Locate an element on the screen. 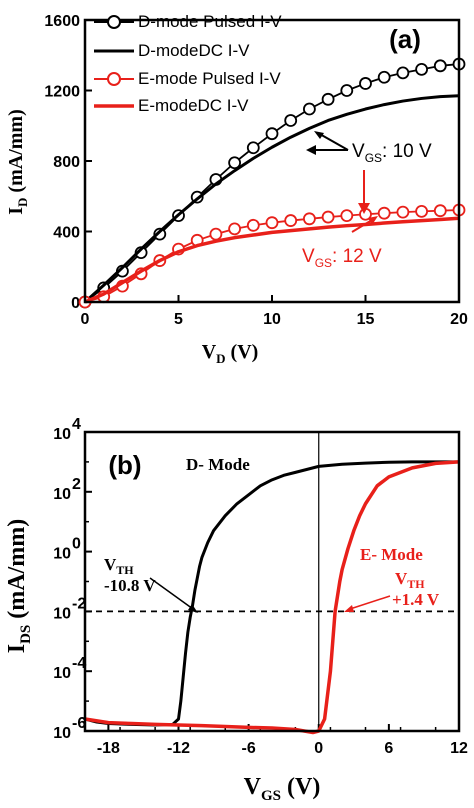 The image size is (474, 808). legend-label-e-pulsed: E-mode Pulsed I-V is located at coordinates (209, 78).